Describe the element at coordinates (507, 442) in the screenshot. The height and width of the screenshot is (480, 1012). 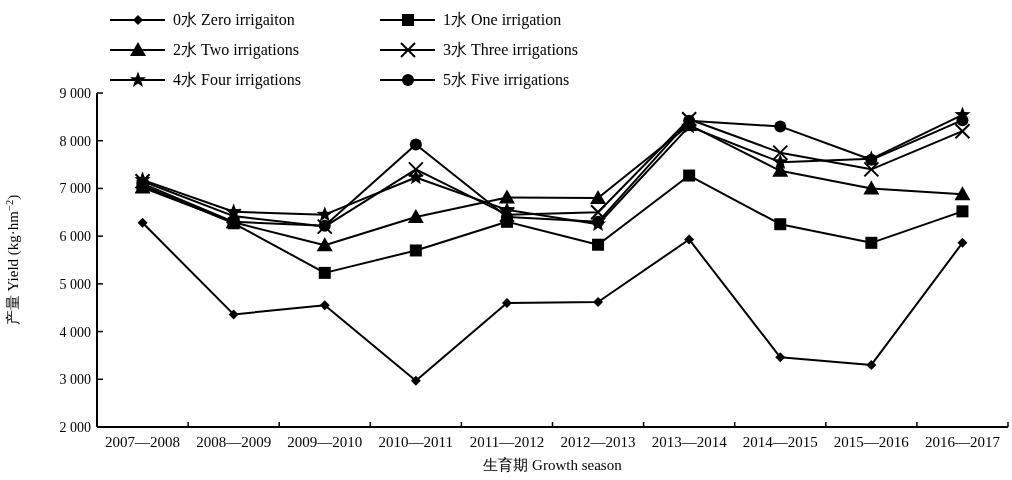
I see `x-tick-label: 2011—2012` at that location.